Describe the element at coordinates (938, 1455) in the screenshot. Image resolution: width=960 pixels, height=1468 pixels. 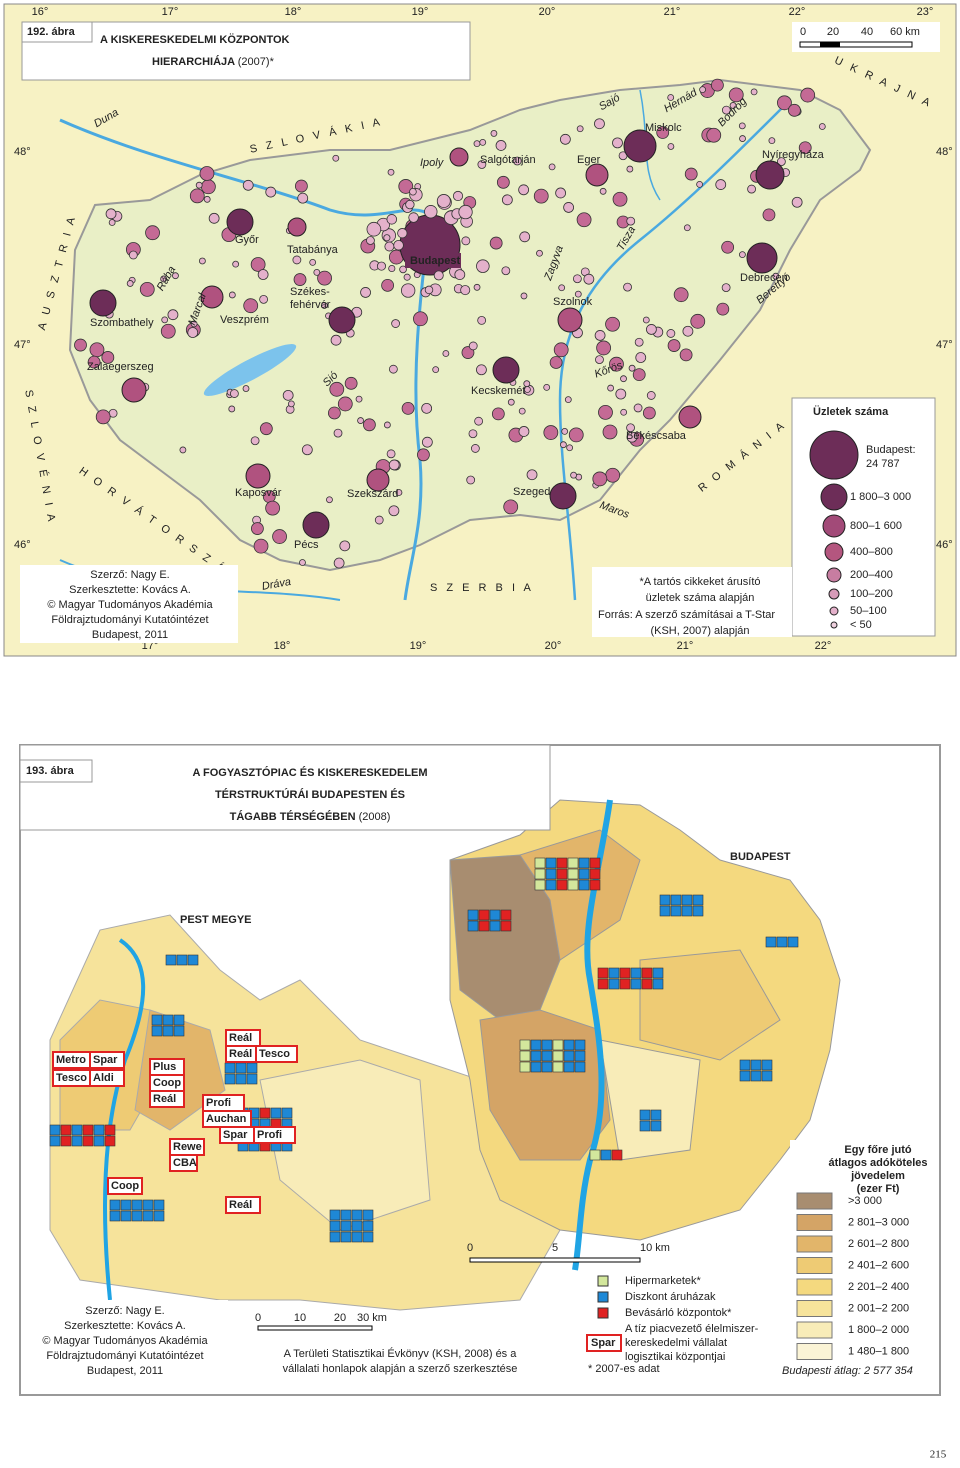
I see `page-number: 215` at that location.